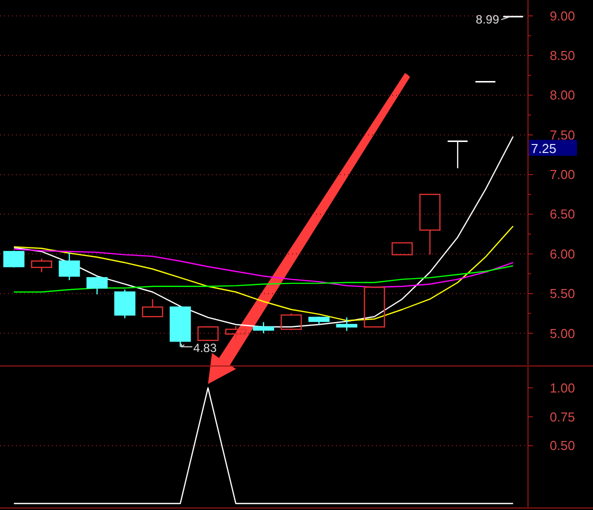  Describe the element at coordinates (543, 148) in the screenshot. I see `annotation: 7.25` at that location.